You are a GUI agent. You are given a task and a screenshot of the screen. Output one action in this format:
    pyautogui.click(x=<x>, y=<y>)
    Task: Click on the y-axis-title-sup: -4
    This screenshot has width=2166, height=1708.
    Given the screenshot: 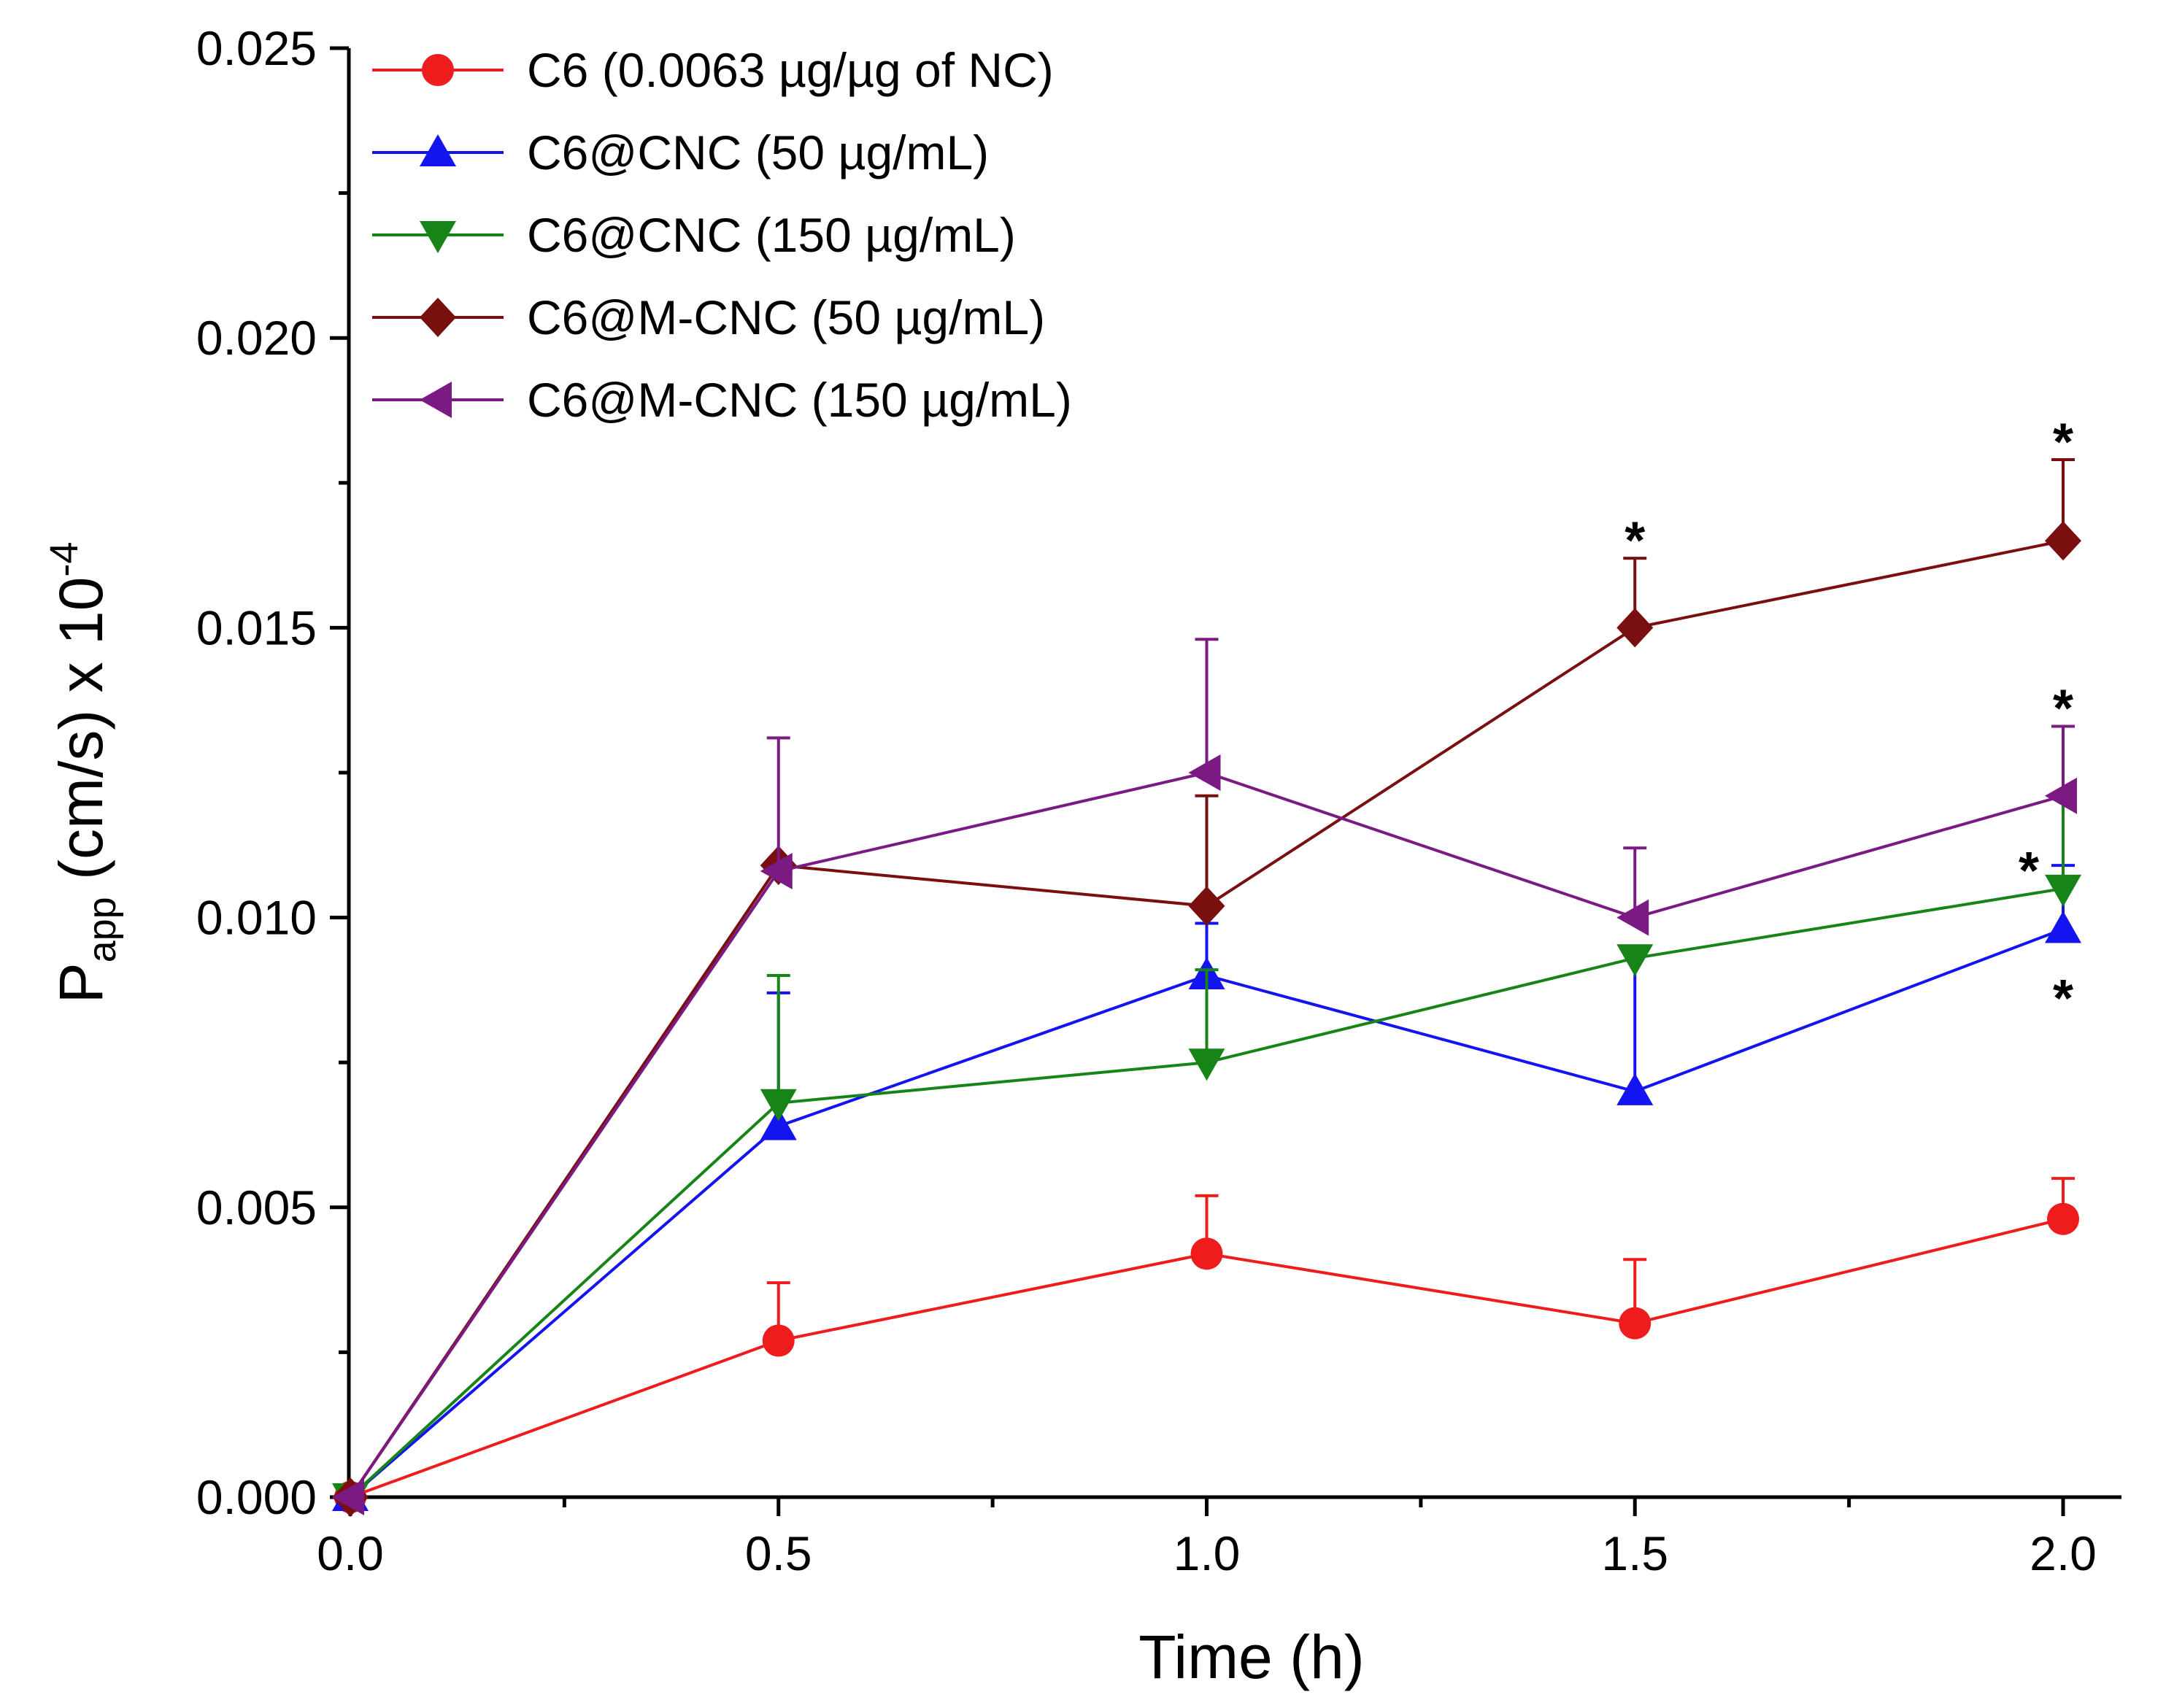 What is the action you would take?
    pyautogui.click(x=64, y=559)
    